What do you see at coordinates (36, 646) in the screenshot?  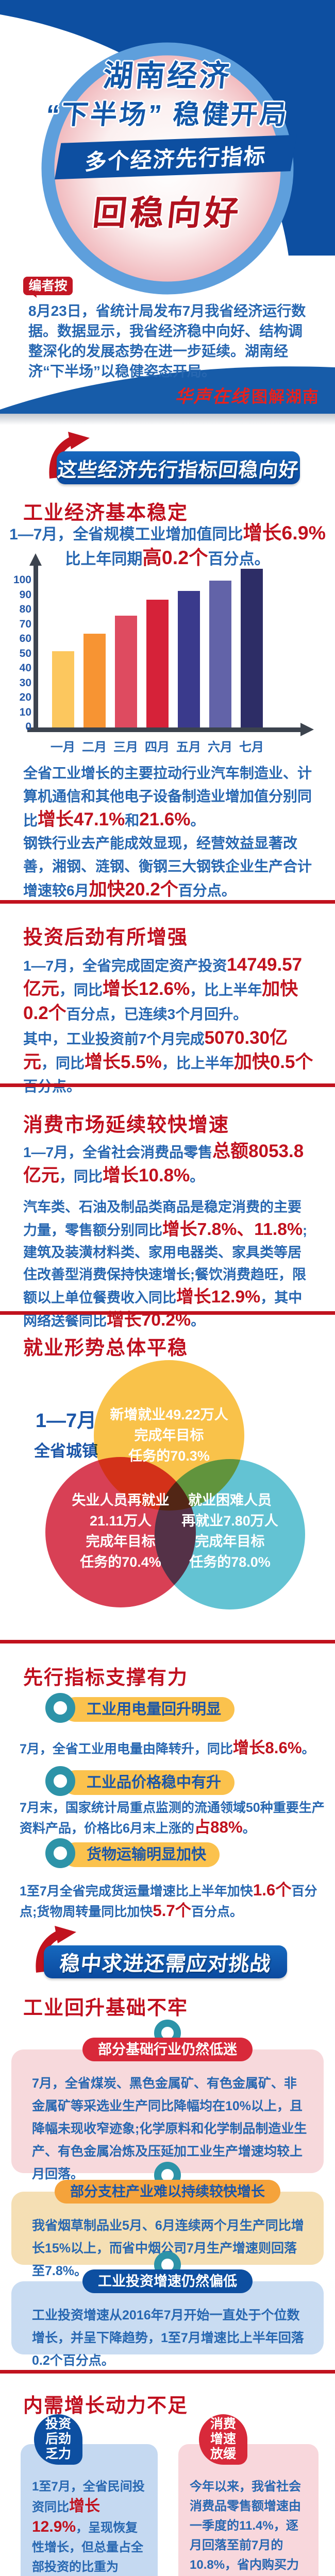 I see `chart-y-axis` at bounding box center [36, 646].